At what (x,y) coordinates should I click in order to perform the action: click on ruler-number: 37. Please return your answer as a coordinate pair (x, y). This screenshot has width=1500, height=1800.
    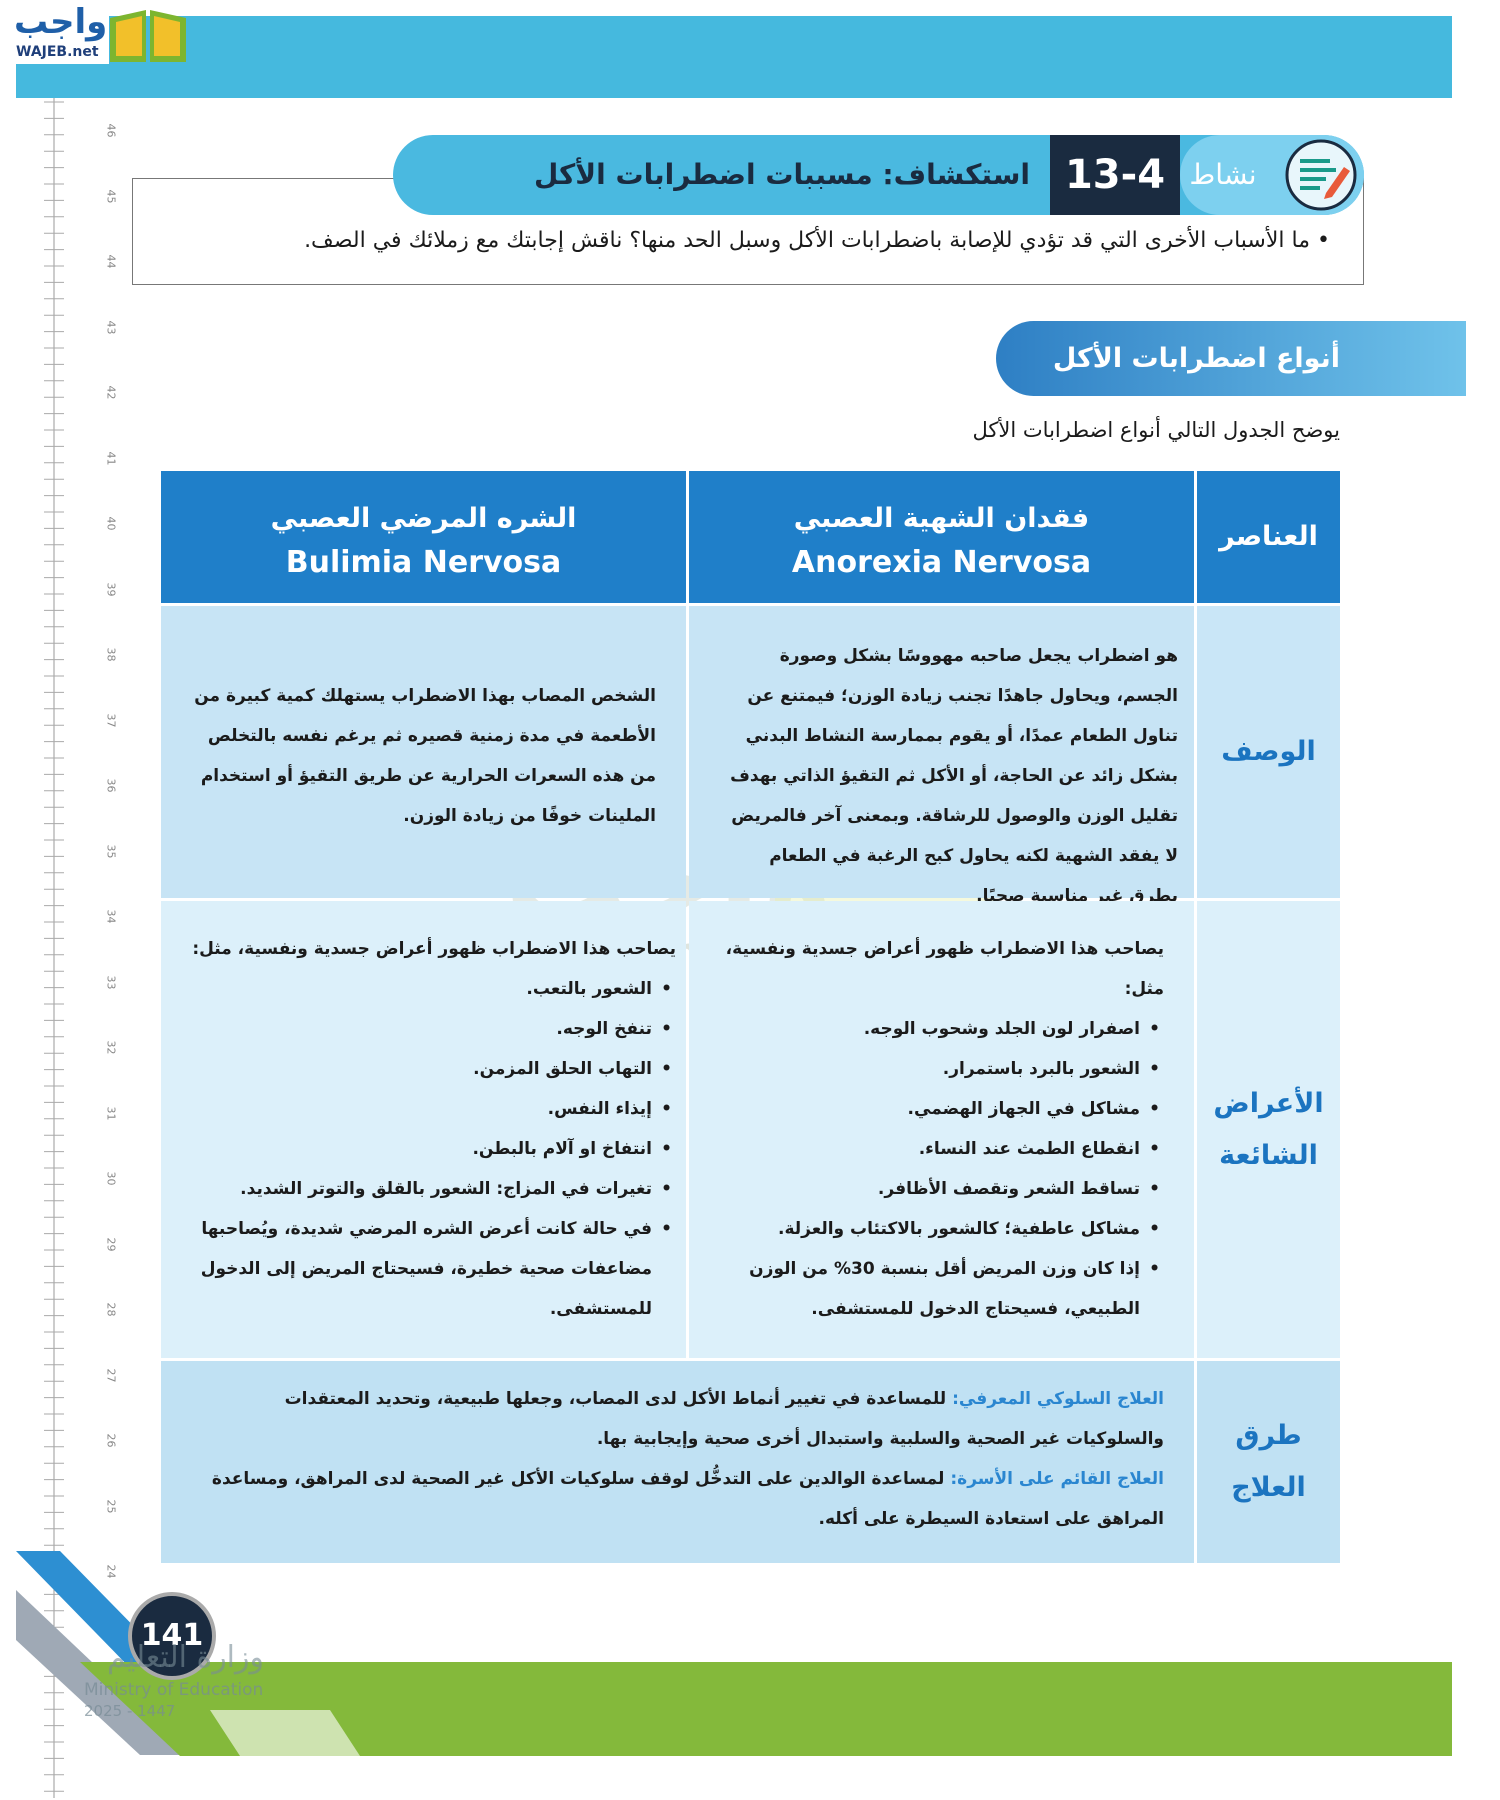
    Looking at the image, I should click on (111, 720).